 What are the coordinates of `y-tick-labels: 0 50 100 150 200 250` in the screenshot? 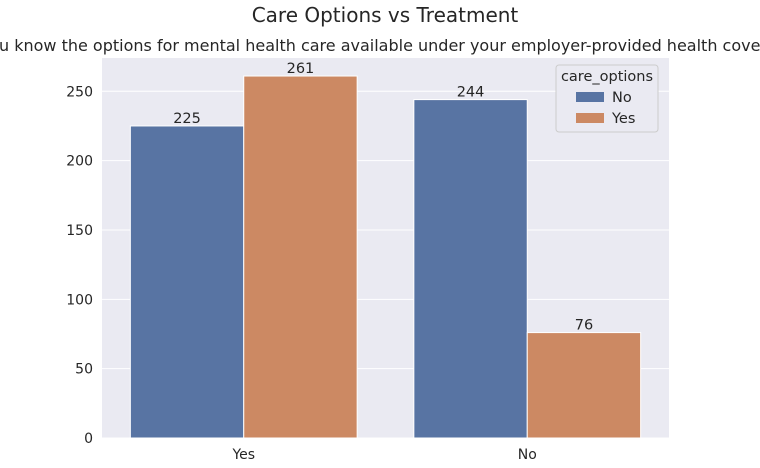 It's located at (79, 265).